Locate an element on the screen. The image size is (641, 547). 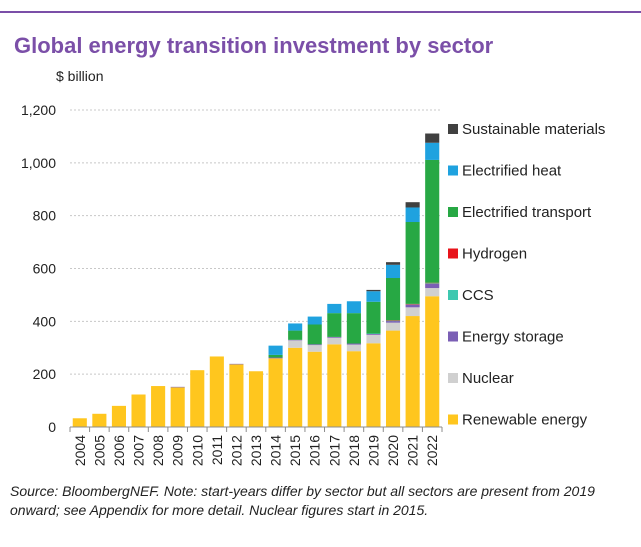
bar-segment-electrified-transport-2014 is located at coordinates (275, 356).